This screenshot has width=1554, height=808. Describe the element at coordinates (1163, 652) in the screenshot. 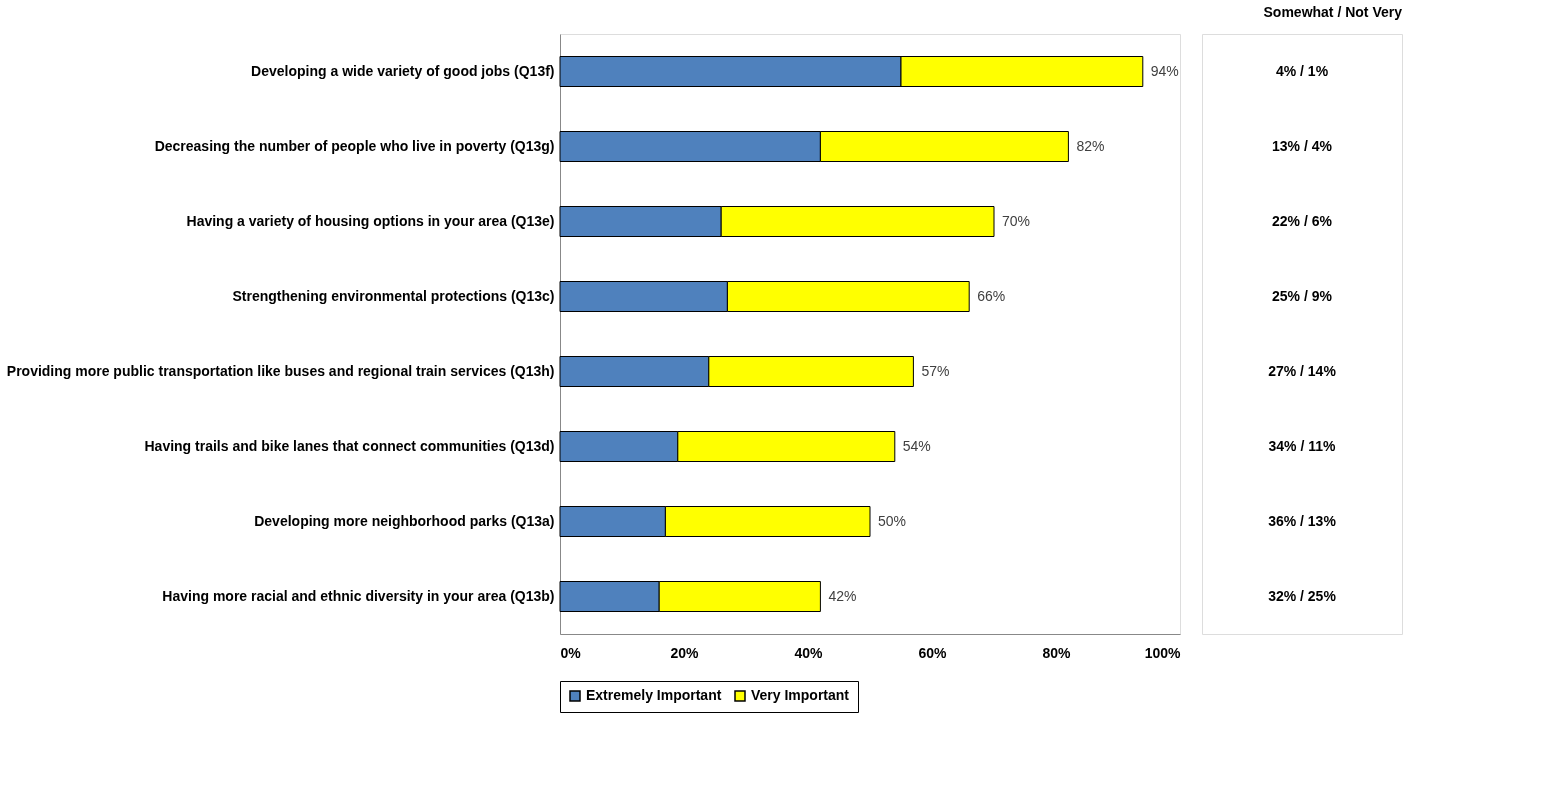

I see `x-tick-label: 100%` at that location.